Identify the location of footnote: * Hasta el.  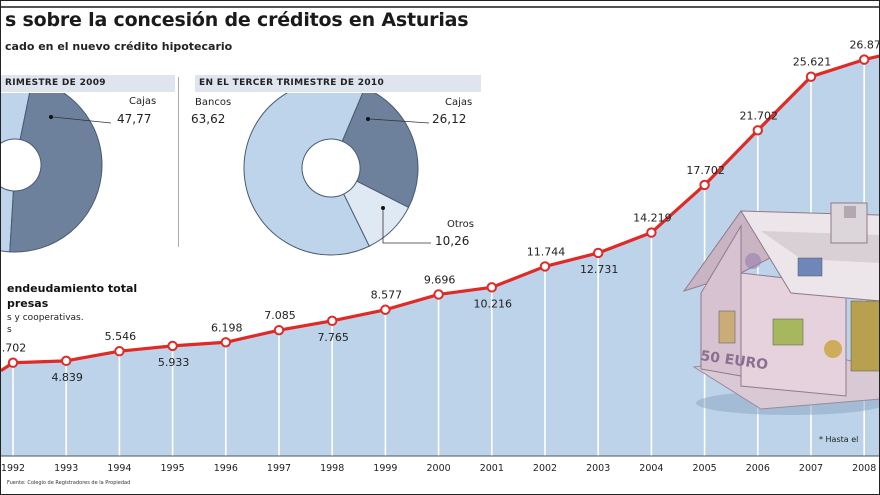
(839, 439).